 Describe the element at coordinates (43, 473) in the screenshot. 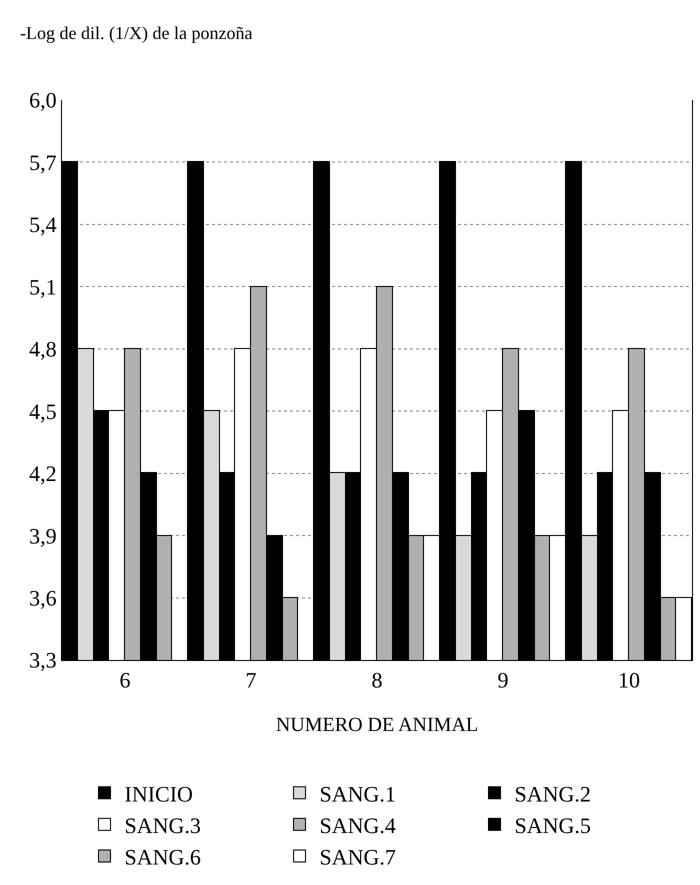

I see `y-tick-label: 4,2` at that location.